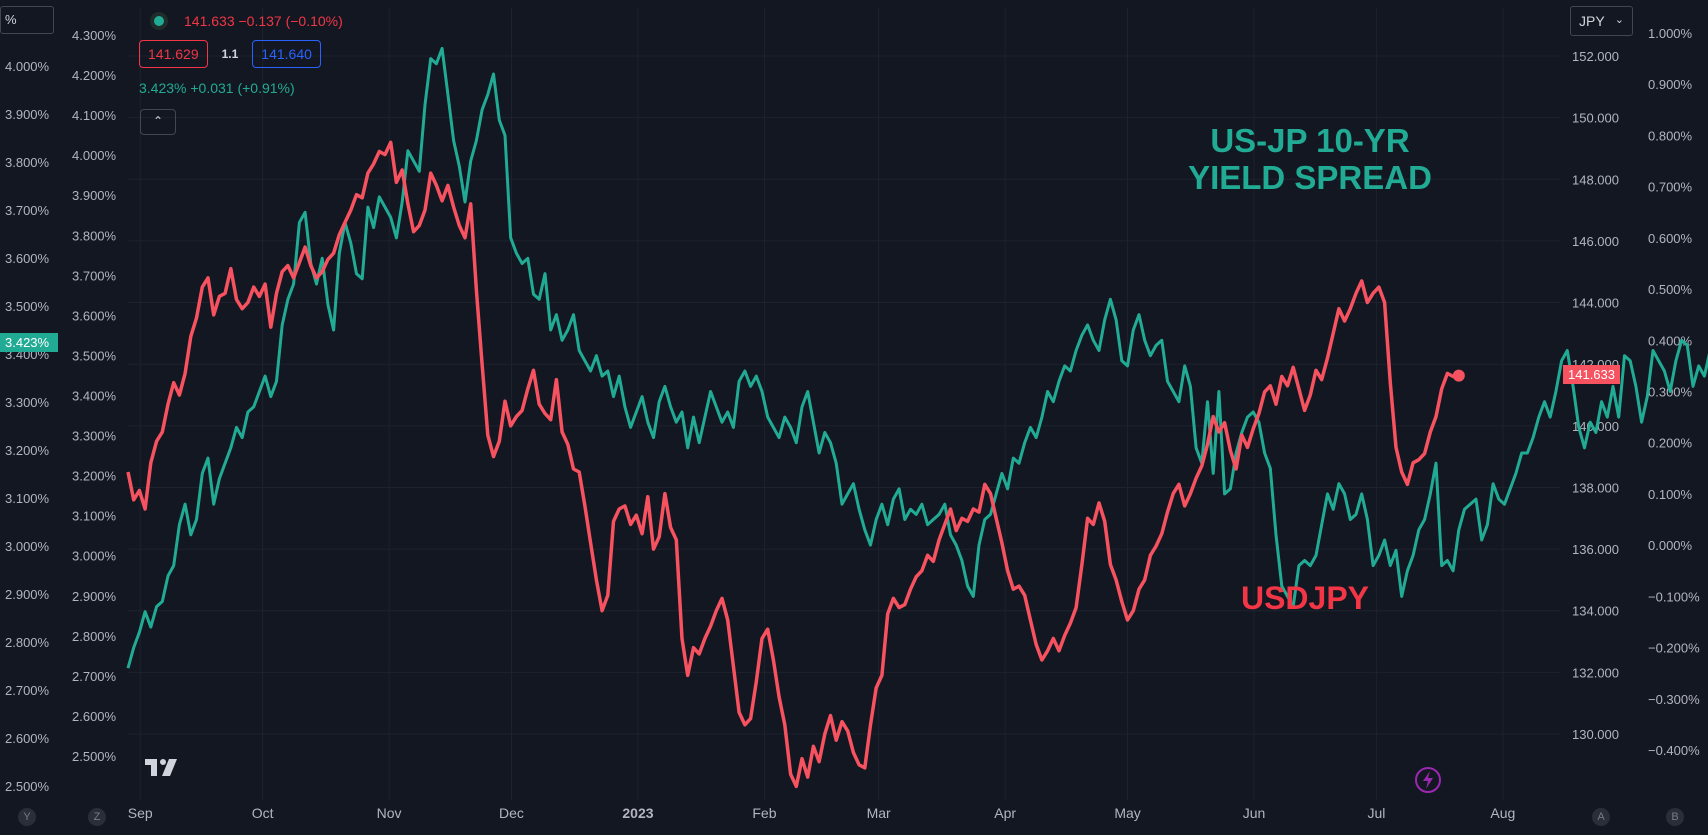 This screenshot has width=1708, height=835. I want to click on spread-value: 1.1, so click(230, 54).